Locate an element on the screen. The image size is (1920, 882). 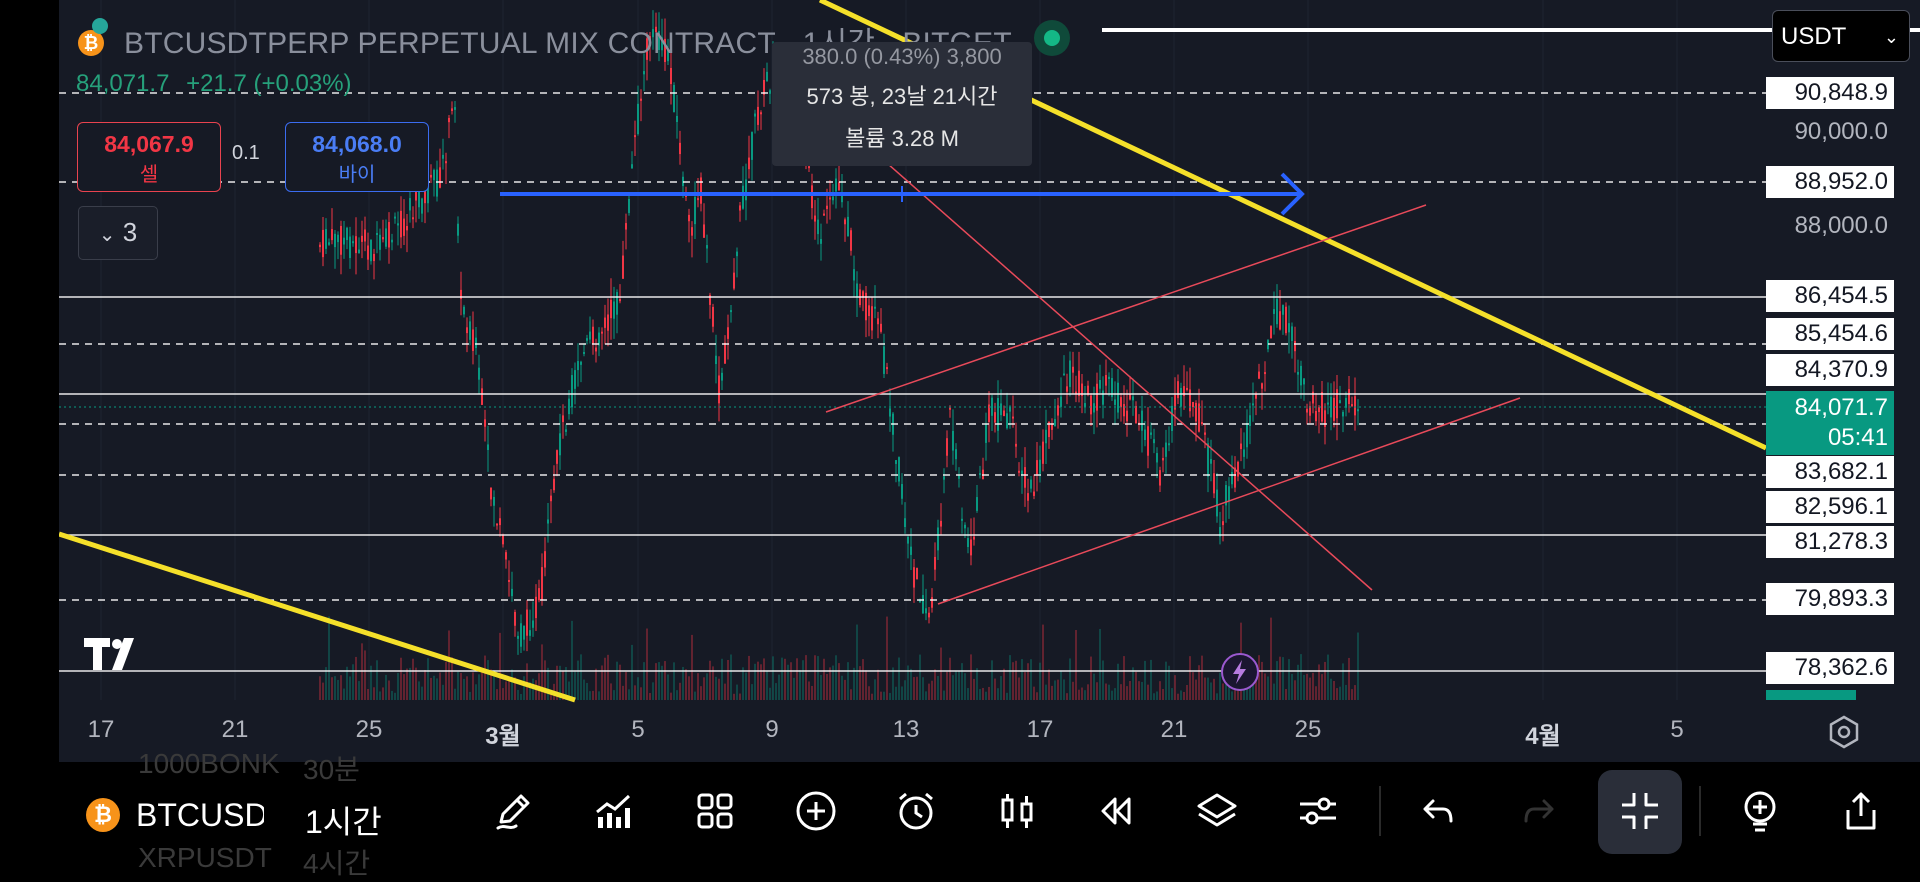
undo-icon is located at coordinates (1438, 811).